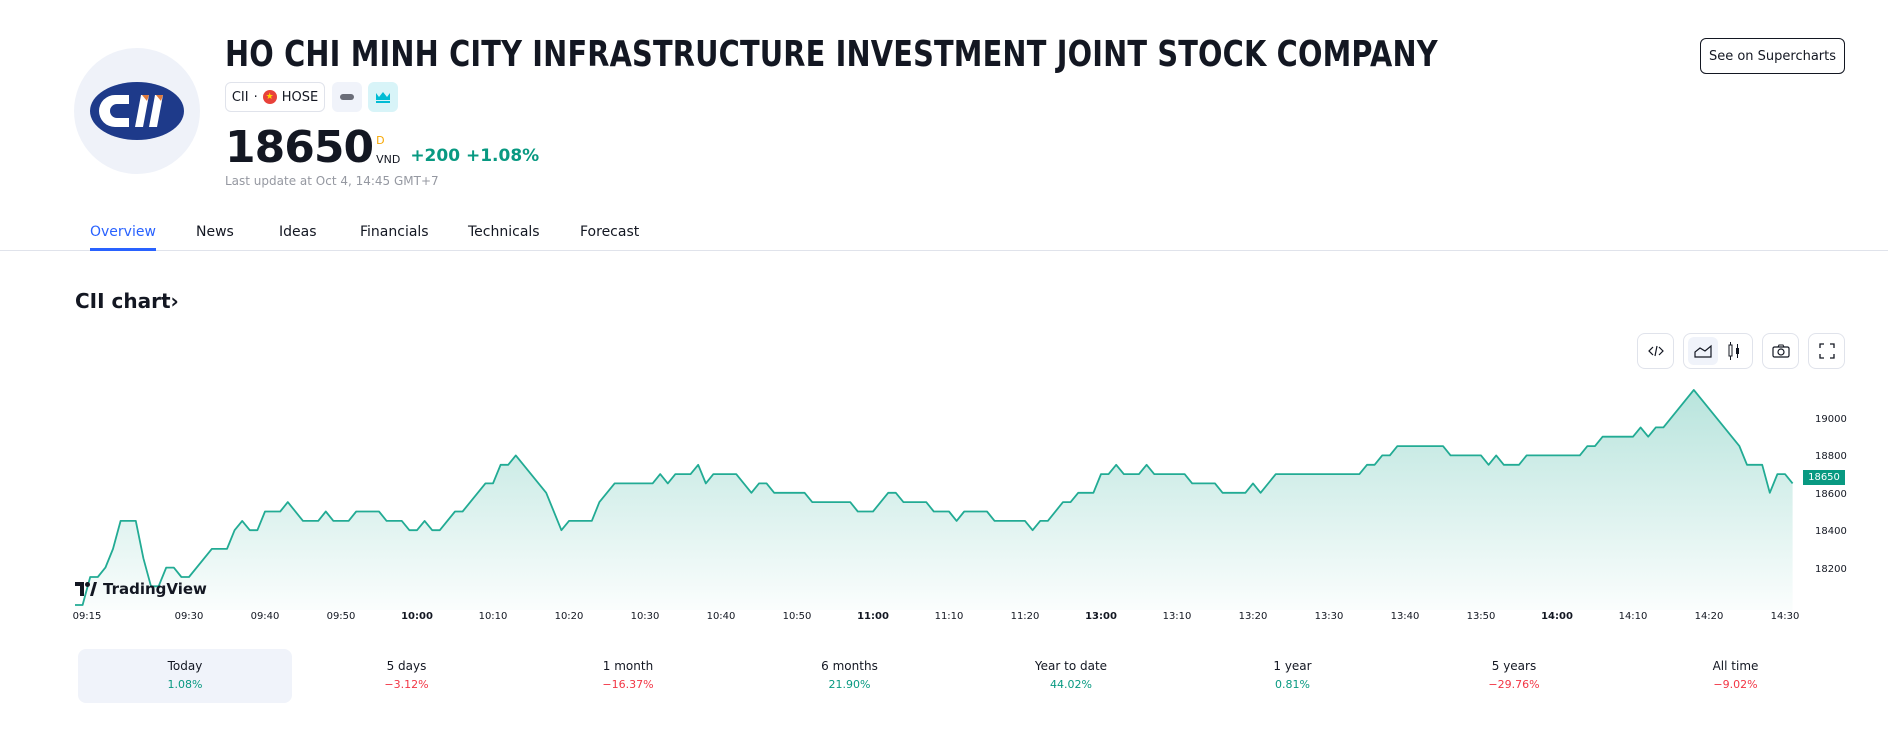 The image size is (1888, 746). What do you see at coordinates (185, 666) in the screenshot?
I see `period-label: Today` at bounding box center [185, 666].